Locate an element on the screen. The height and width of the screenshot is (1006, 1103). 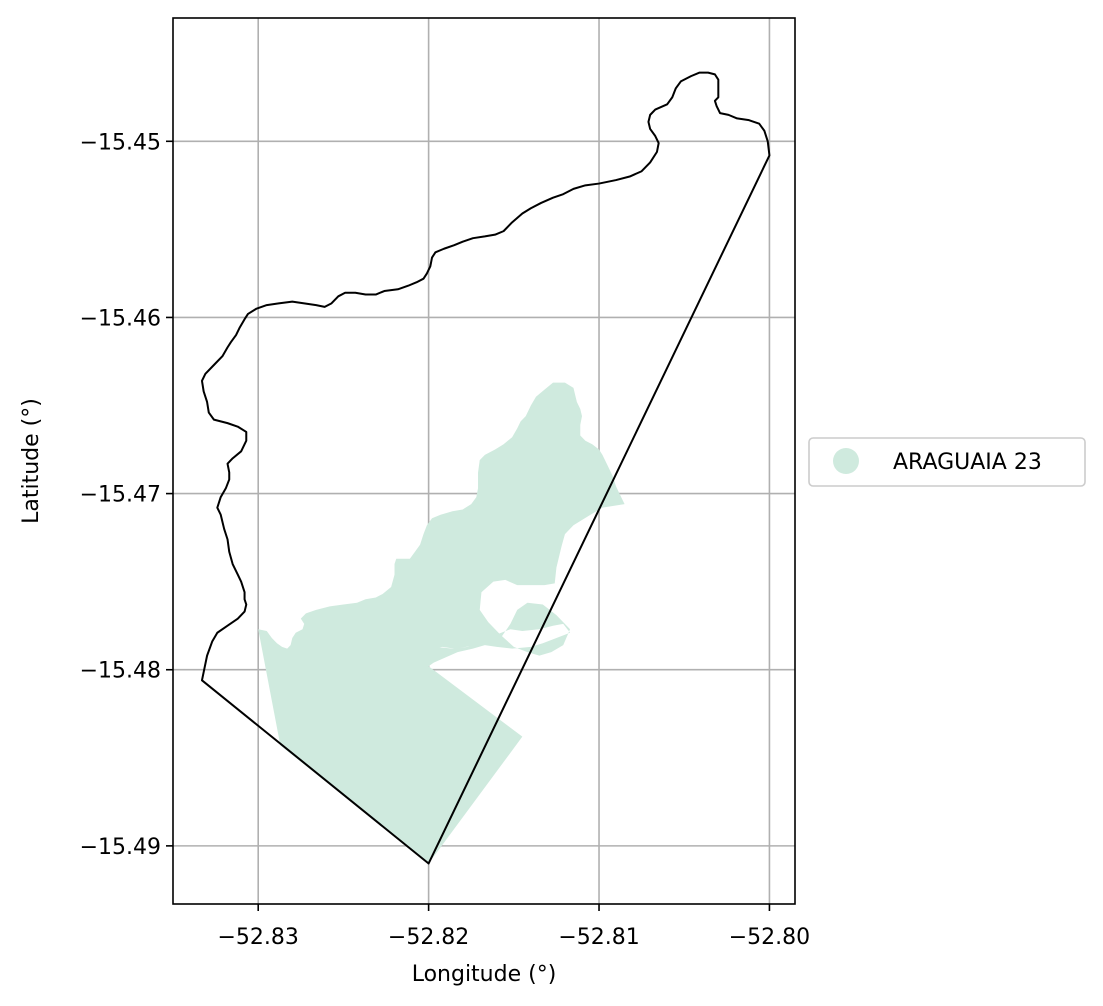
x-axis-label: Longitude (°) is located at coordinates (484, 974).